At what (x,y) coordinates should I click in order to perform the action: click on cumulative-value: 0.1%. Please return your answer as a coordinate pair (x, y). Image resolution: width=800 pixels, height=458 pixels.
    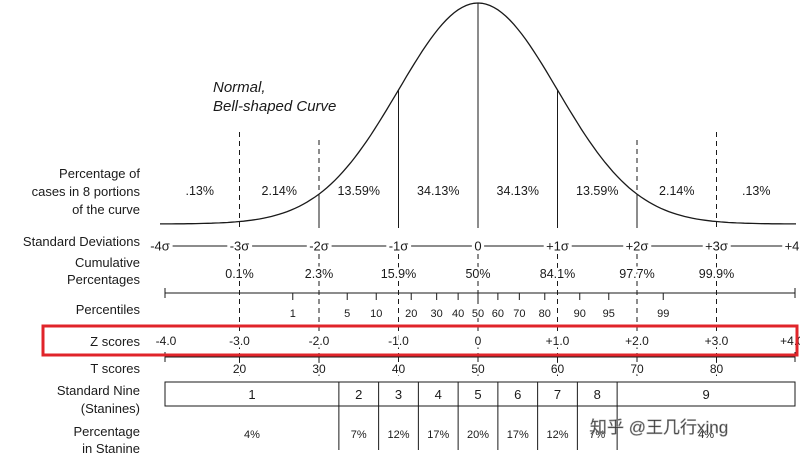
    Looking at the image, I should click on (239, 274).